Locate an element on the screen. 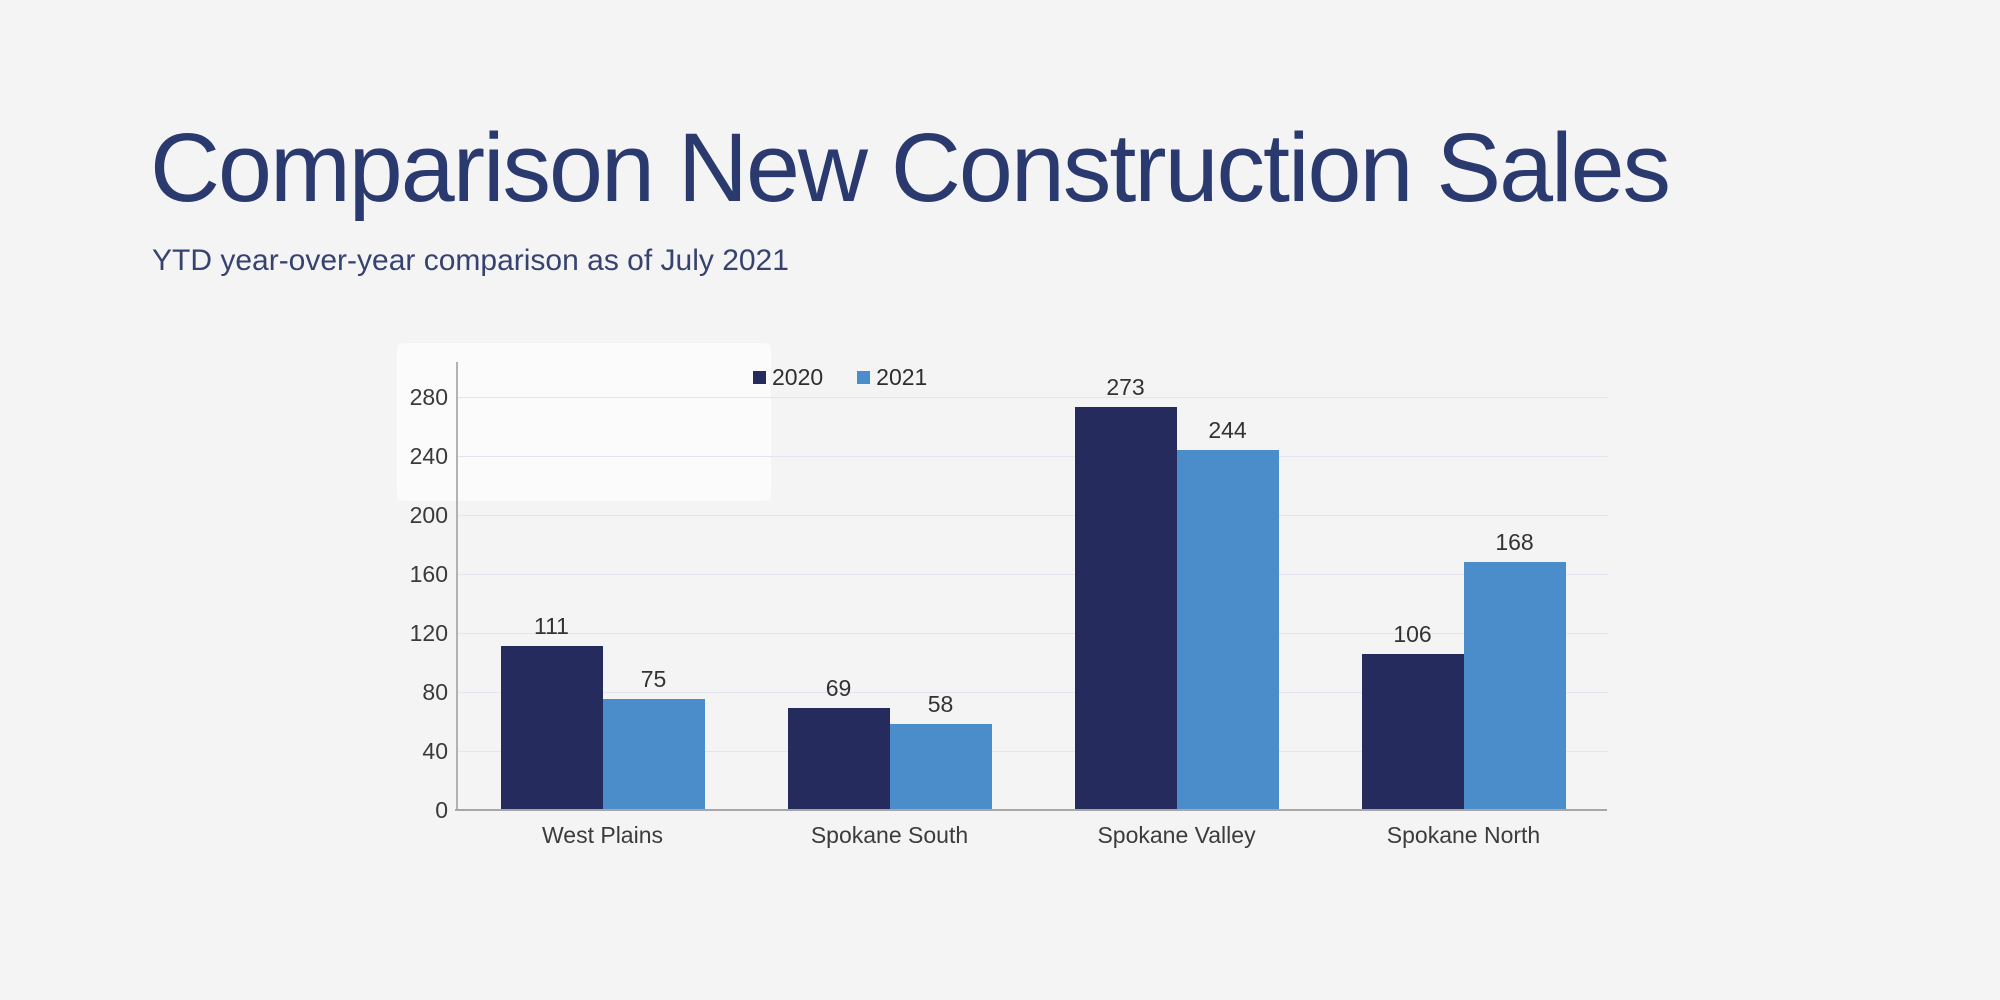  category-label: Spokane Valley is located at coordinates (1176, 835).